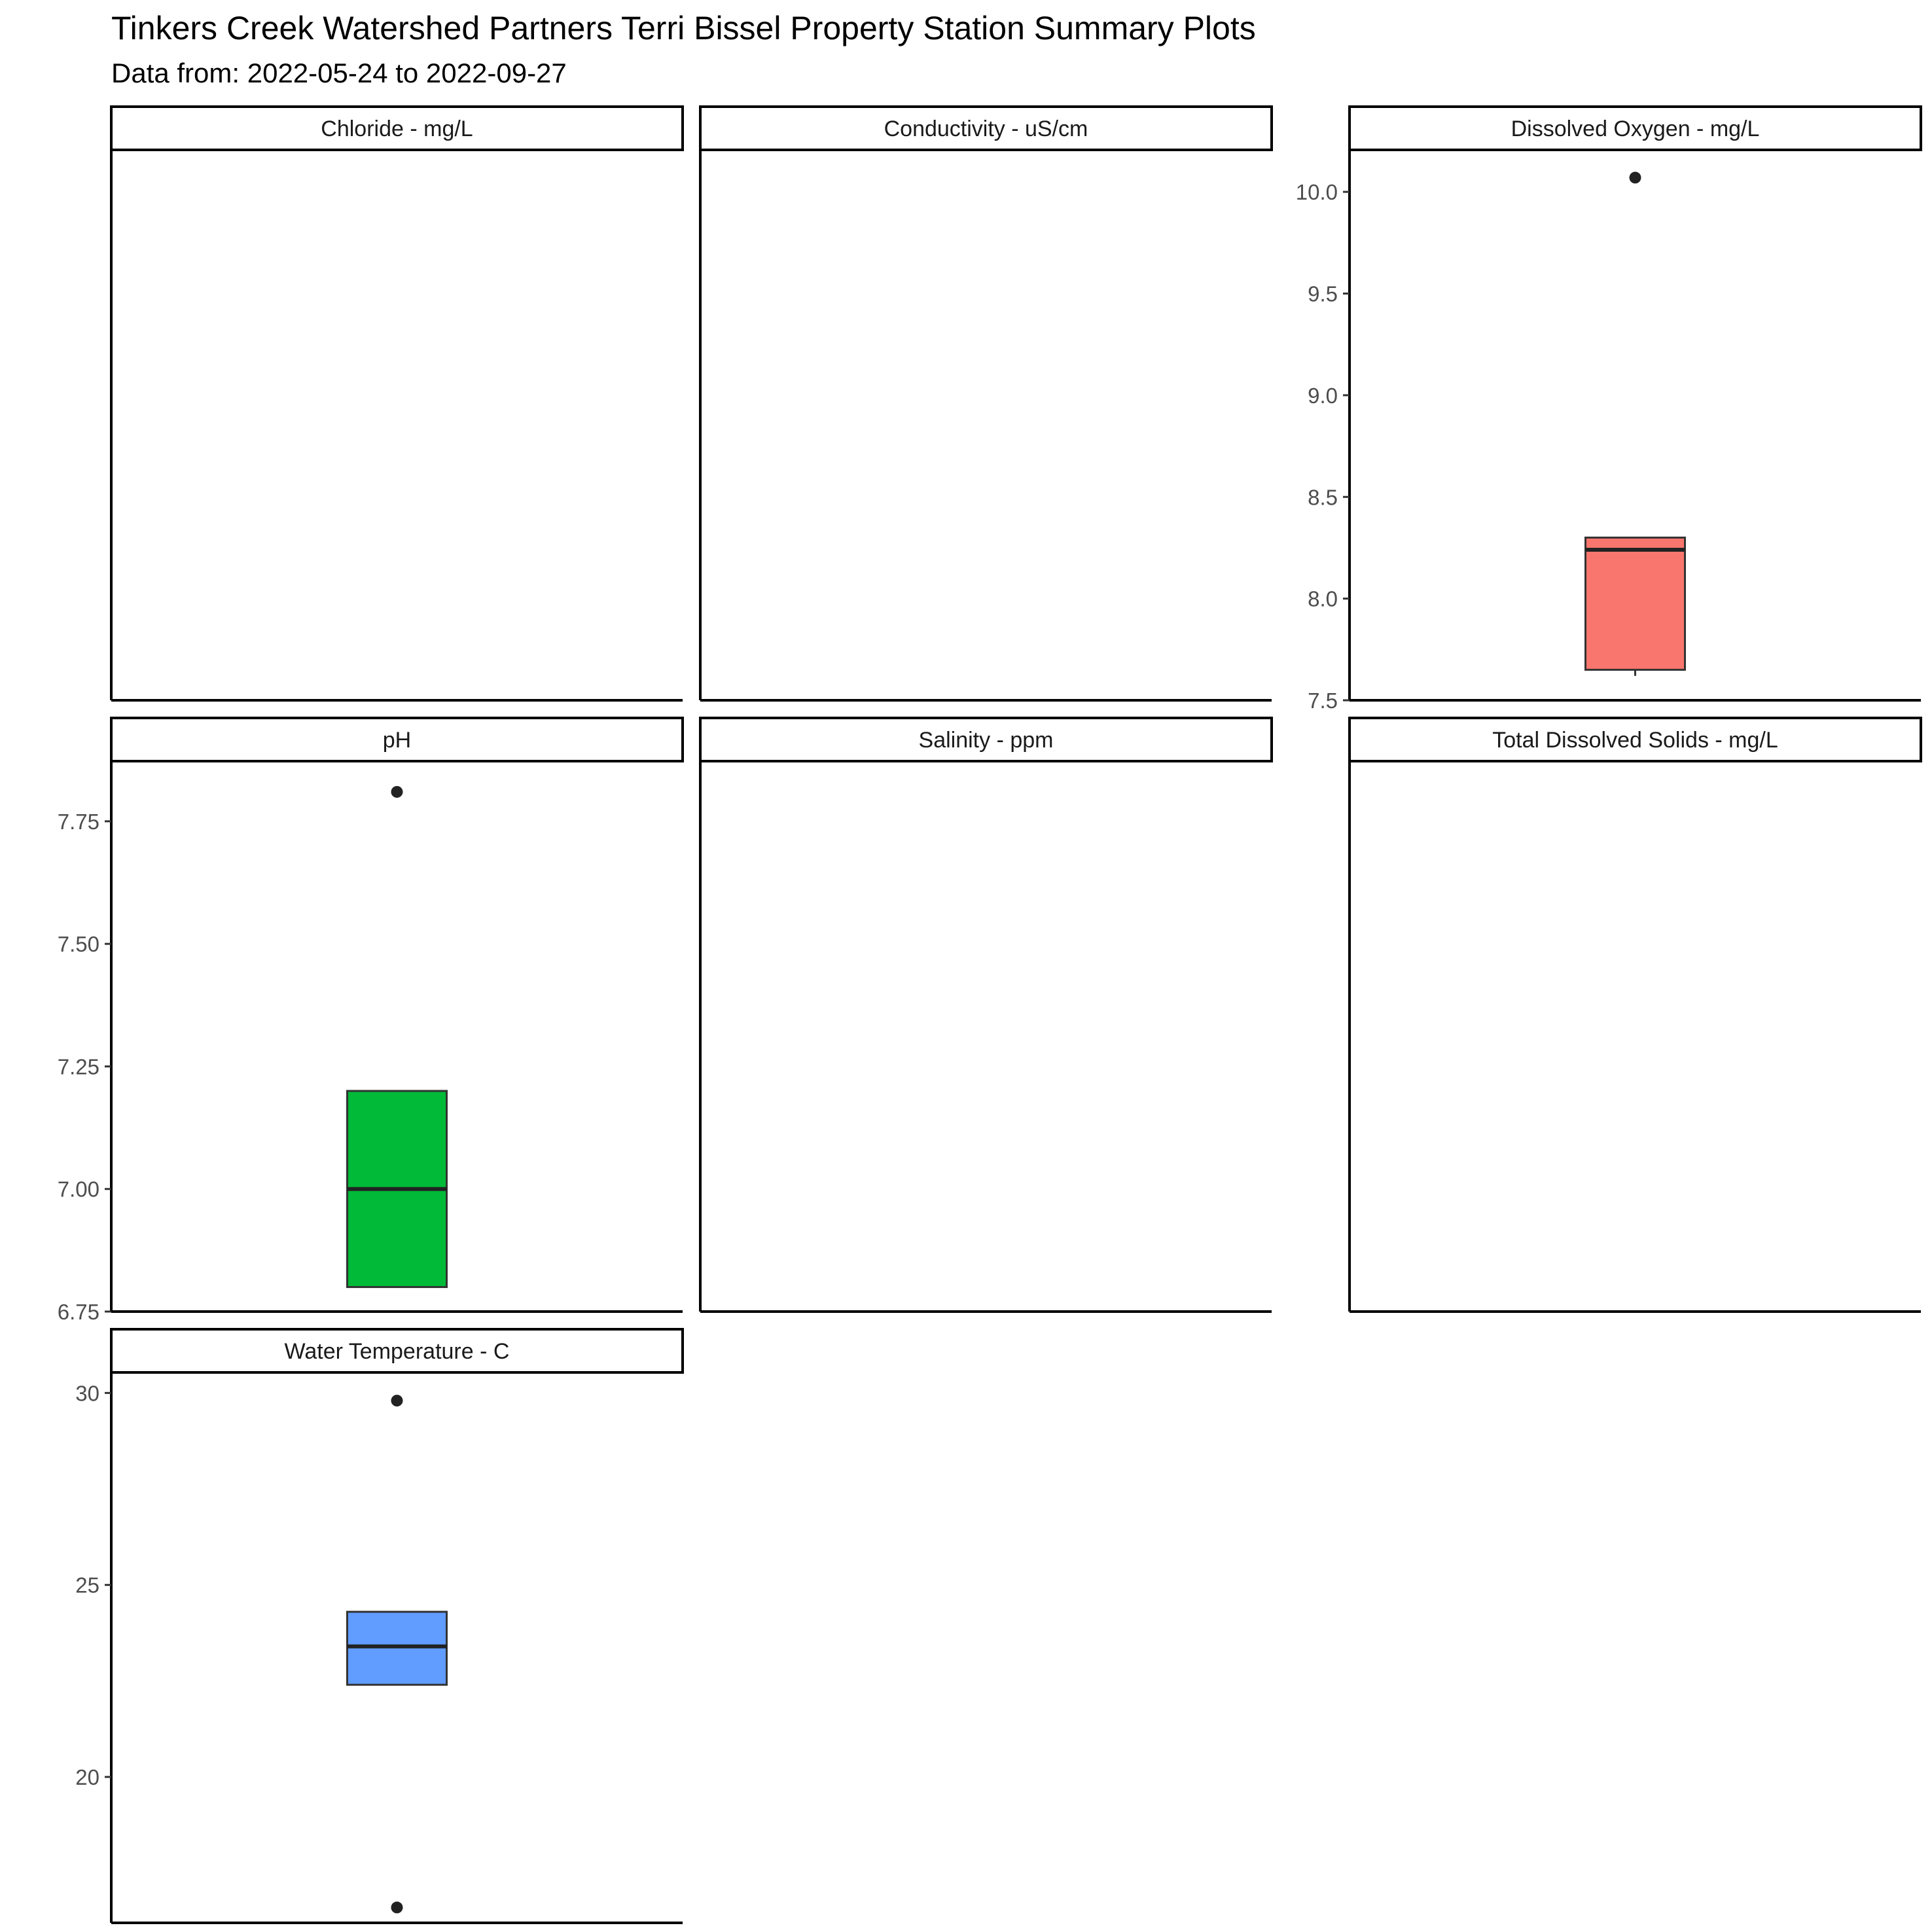 The height and width of the screenshot is (1932, 1932). I want to click on y-tick-label: 7.00, so click(78, 1189).